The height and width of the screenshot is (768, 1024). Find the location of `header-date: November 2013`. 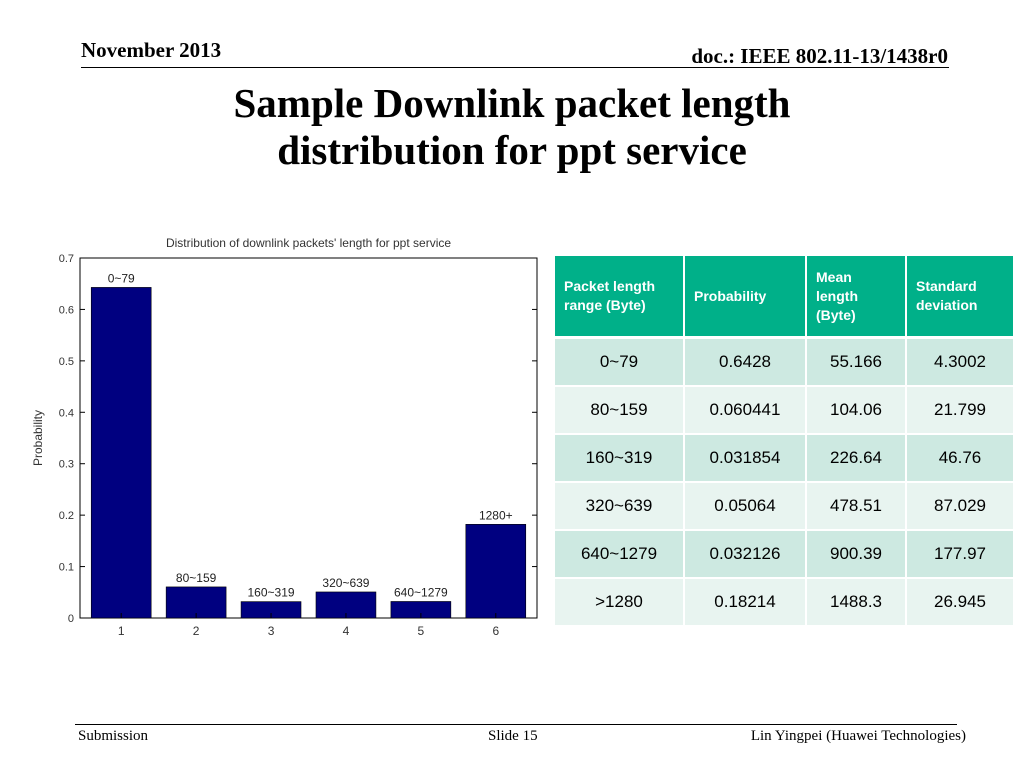

header-date: November 2013 is located at coordinates (151, 50).